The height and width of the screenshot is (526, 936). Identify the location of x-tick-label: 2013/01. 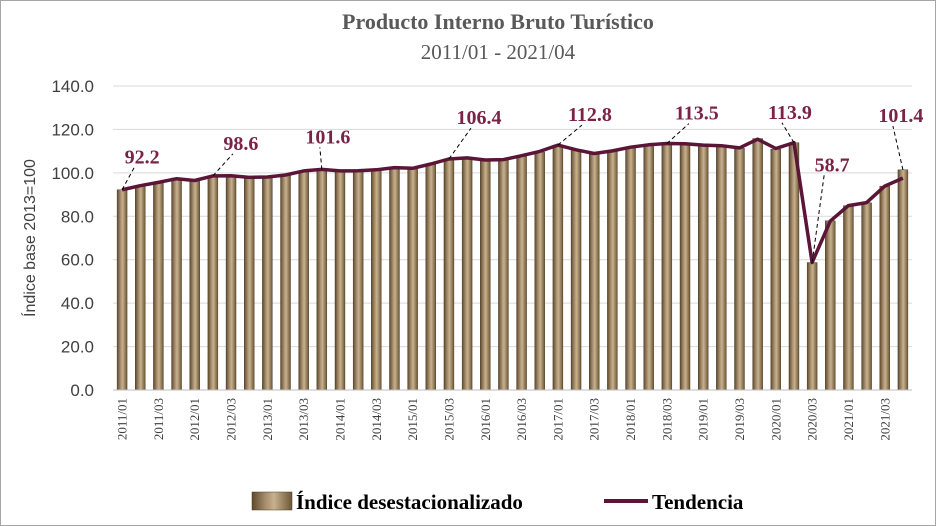
(267, 419).